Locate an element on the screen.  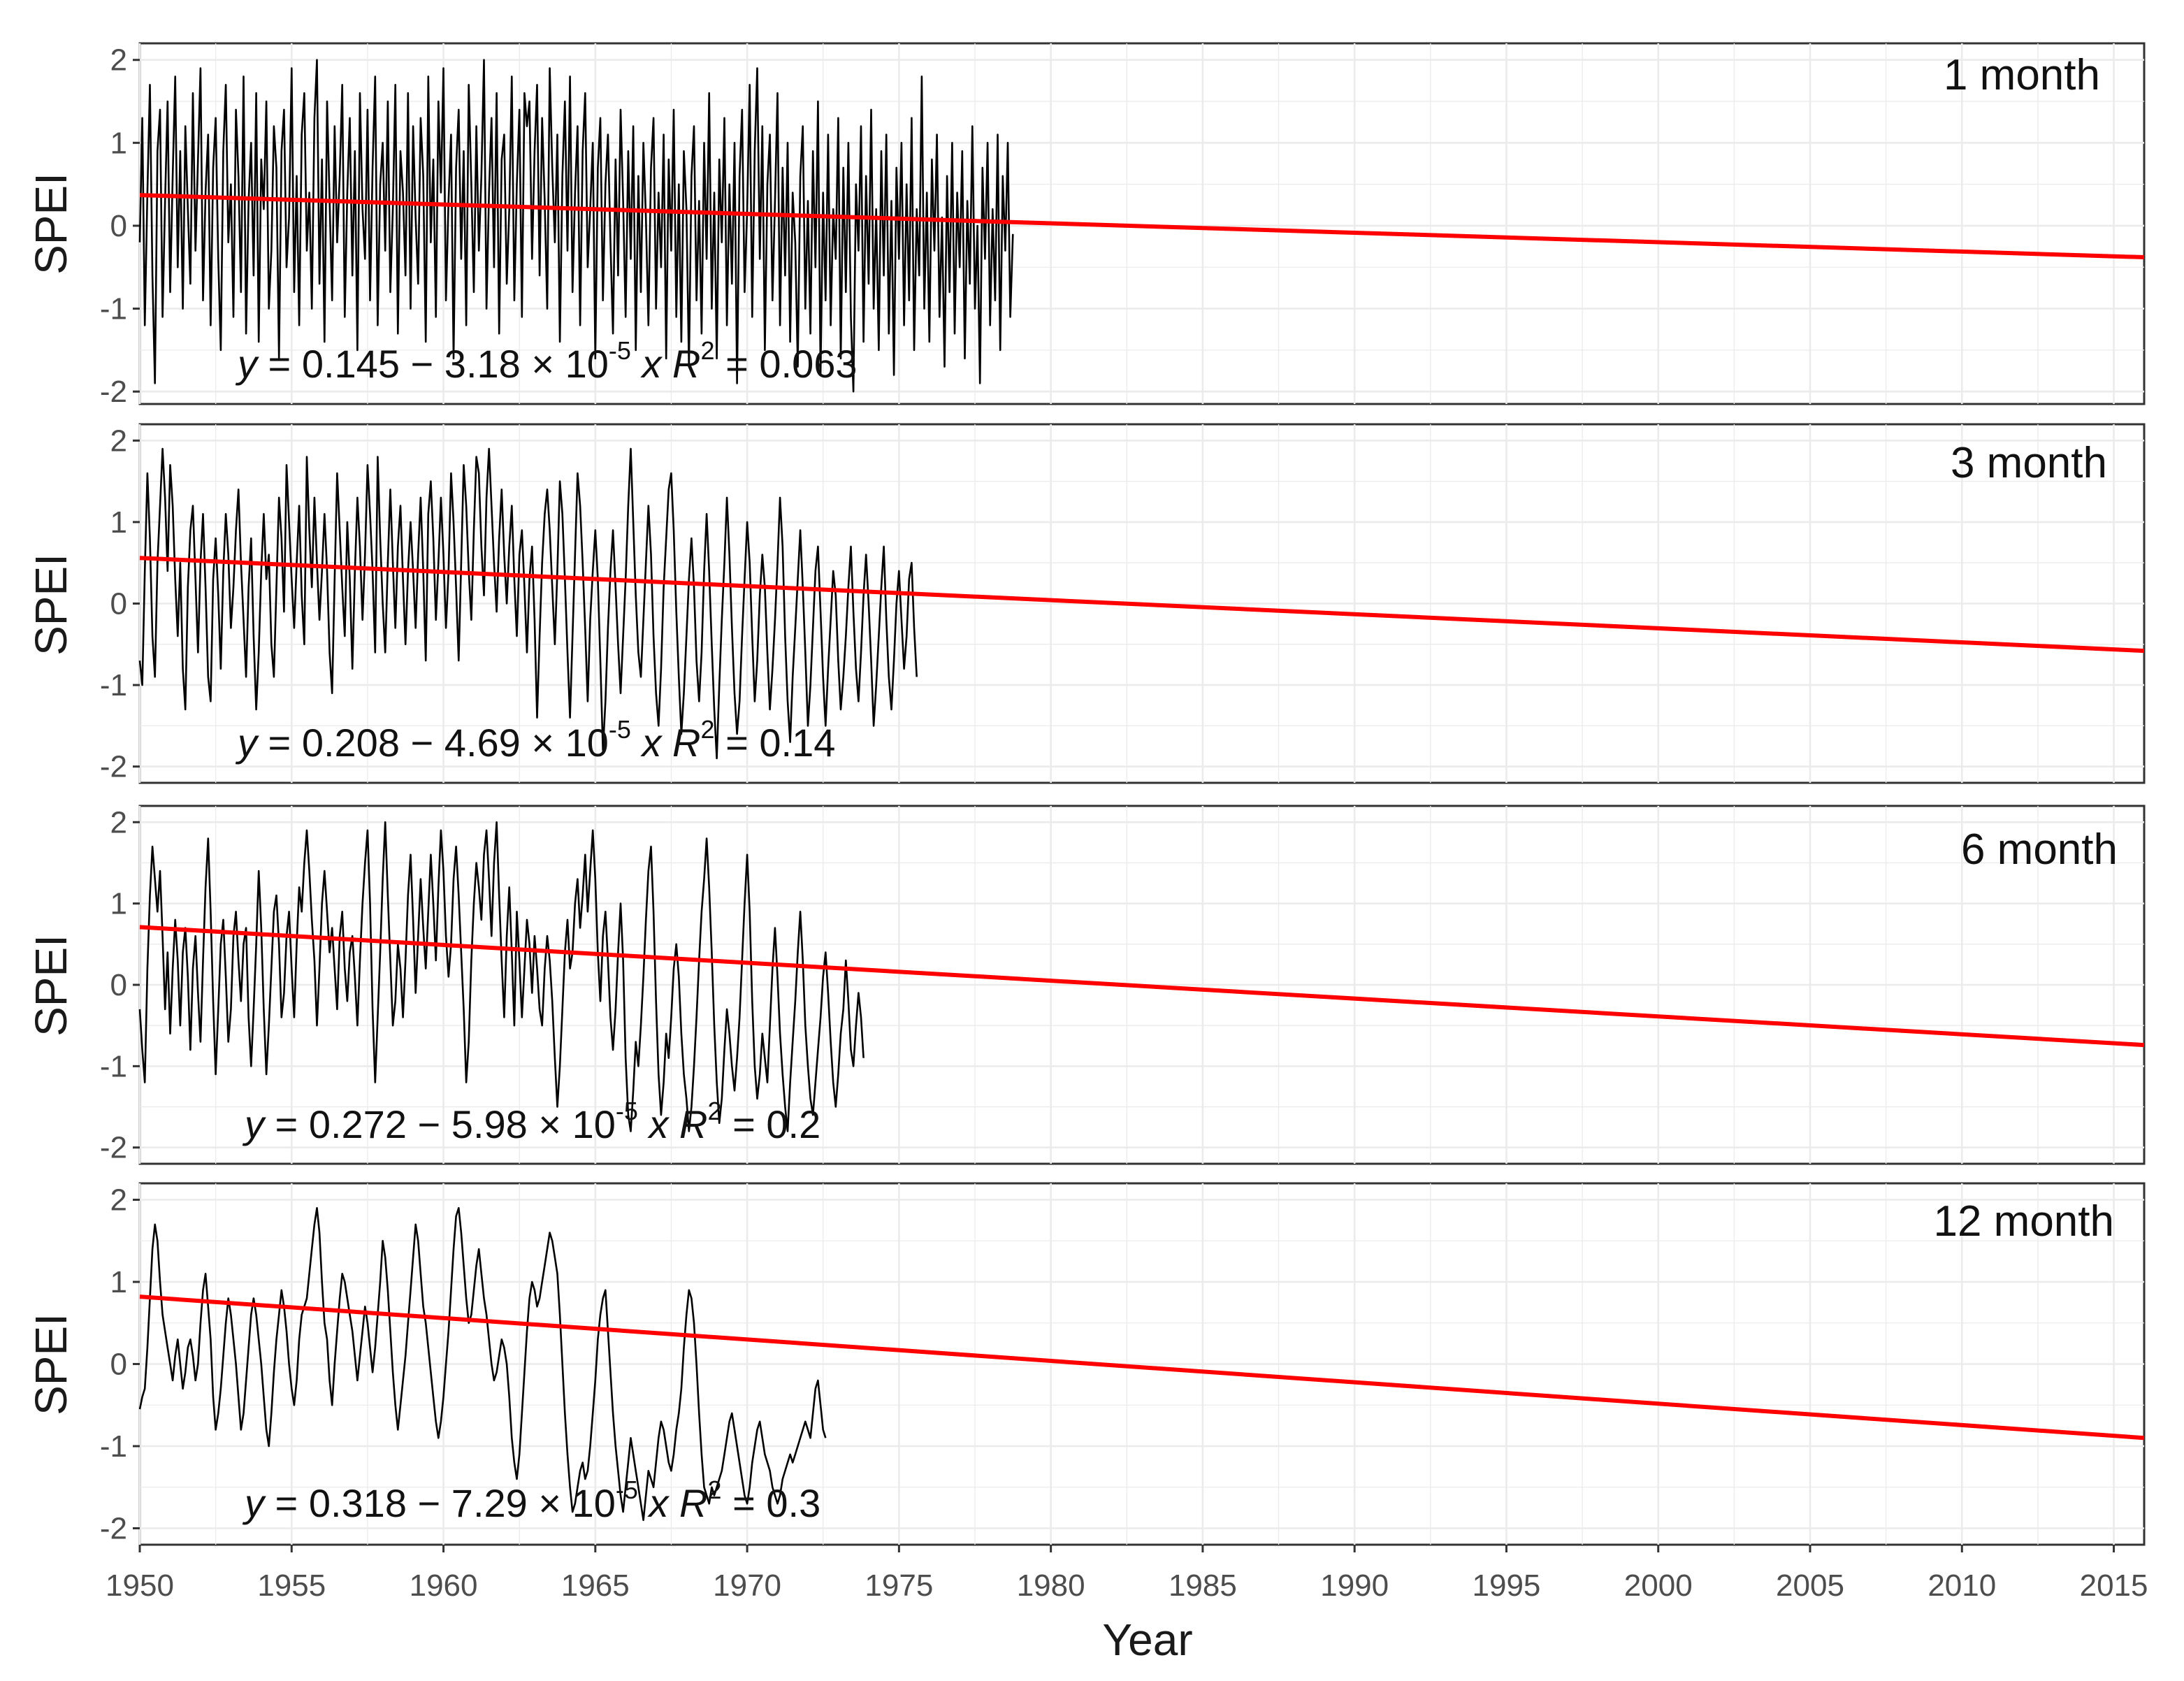
x-tick-label: 2010 is located at coordinates (1962, 1585).